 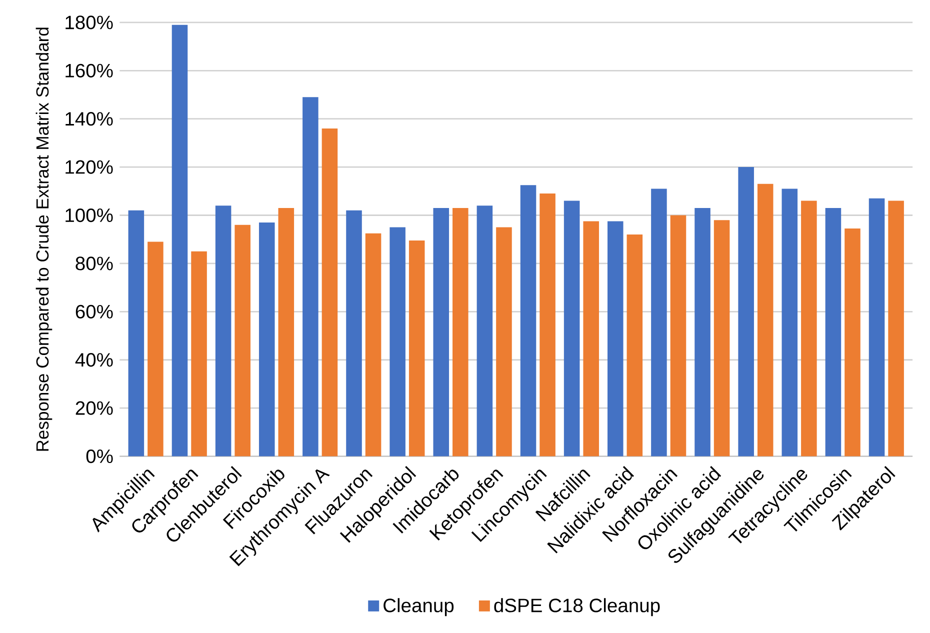 What do you see at coordinates (89, 71) in the screenshot?
I see `y-tick-label: 160%` at bounding box center [89, 71].